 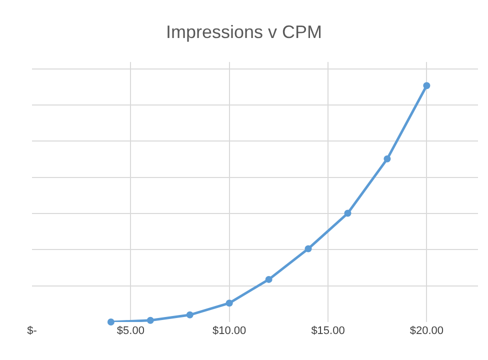 What do you see at coordinates (229, 331) in the screenshot?
I see `x-tick-label: $10.00` at bounding box center [229, 331].